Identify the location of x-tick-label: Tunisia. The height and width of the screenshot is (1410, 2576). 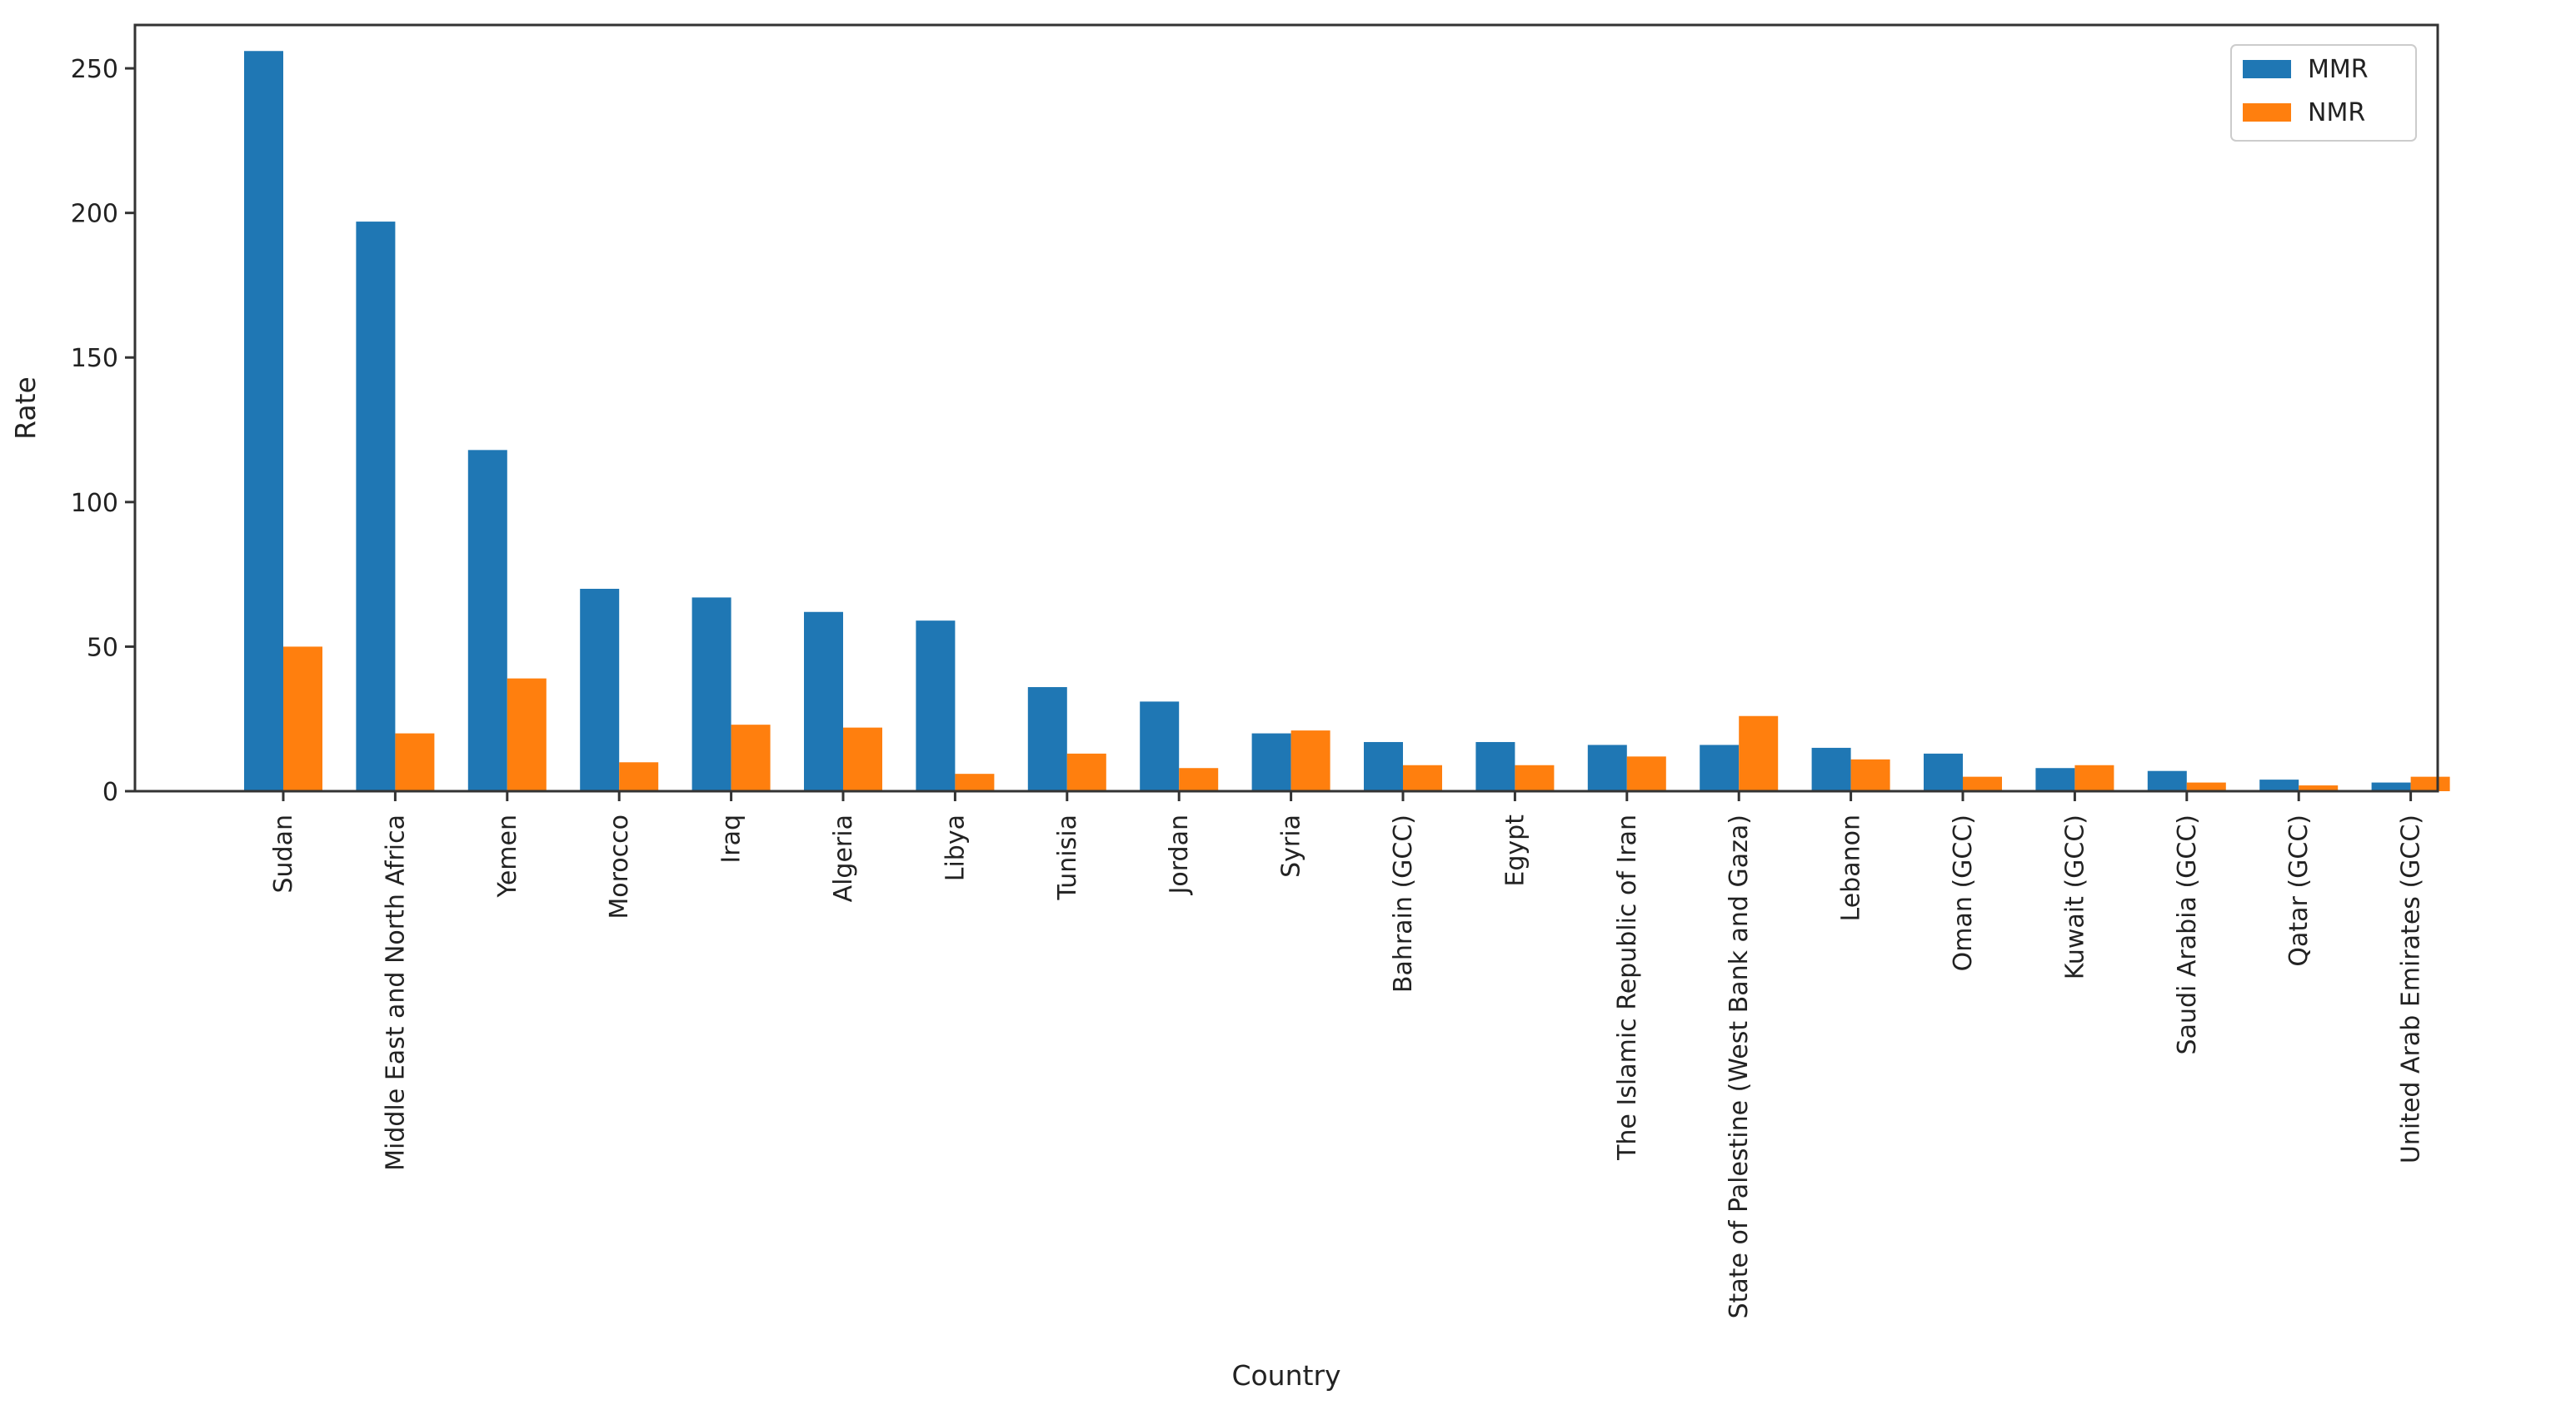
(1067, 857).